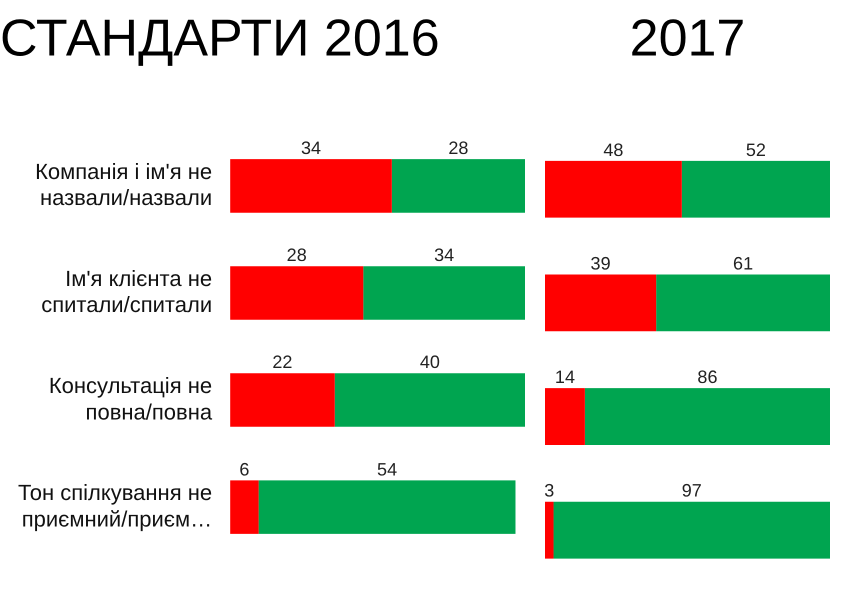 This screenshot has width=850, height=605. I want to click on data-label: 54, so click(387, 469).